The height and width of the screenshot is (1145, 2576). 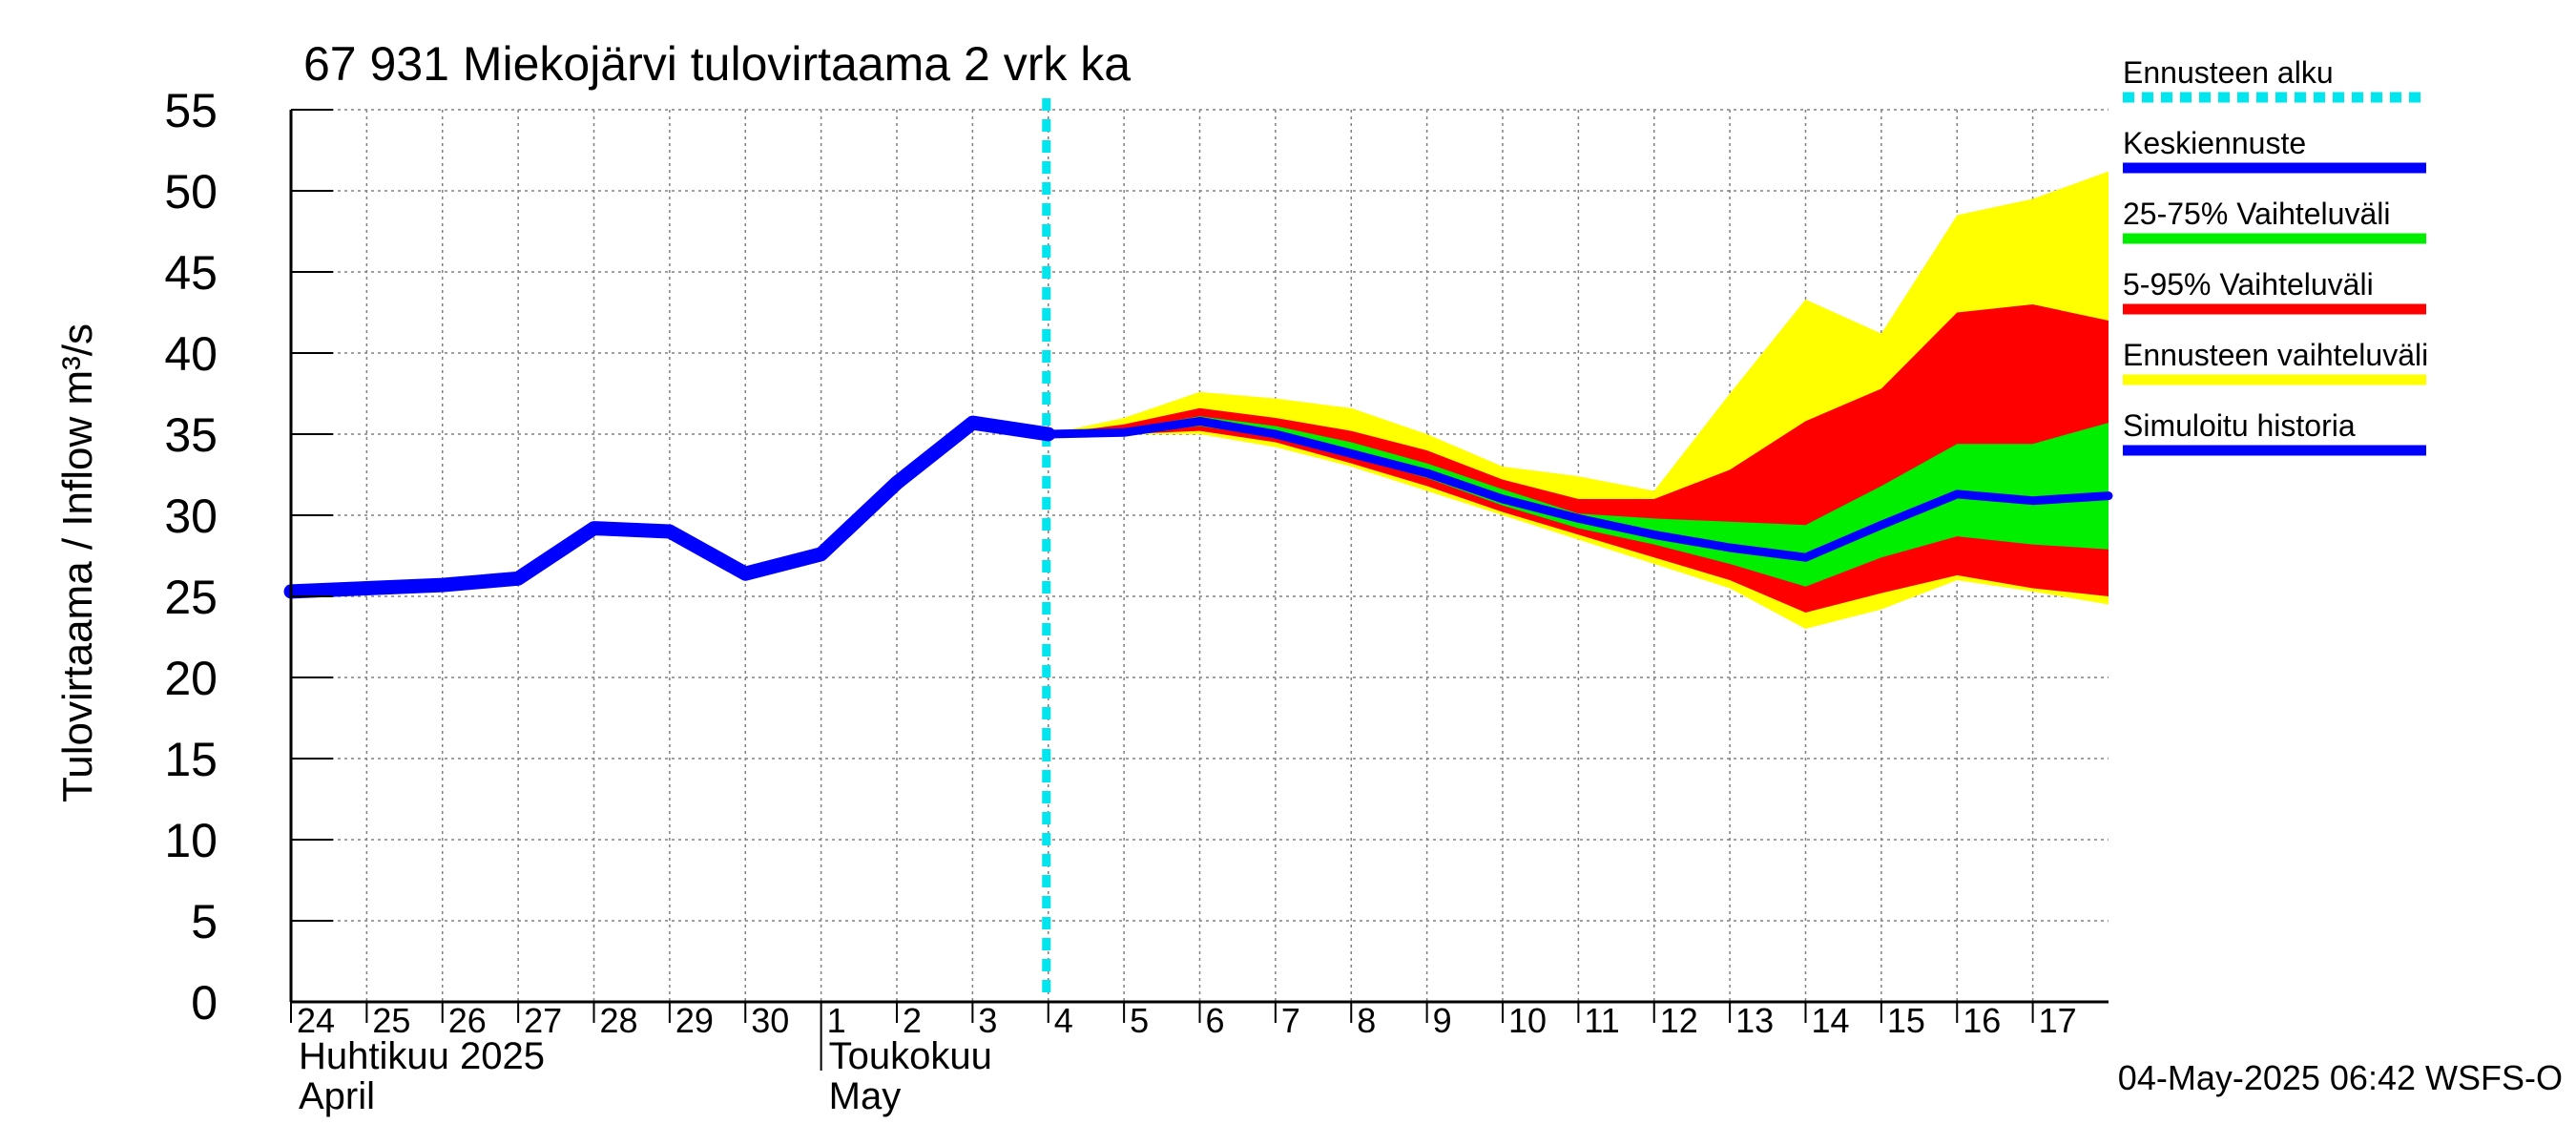 What do you see at coordinates (191, 273) in the screenshot?
I see `y-tick-label: 45` at bounding box center [191, 273].